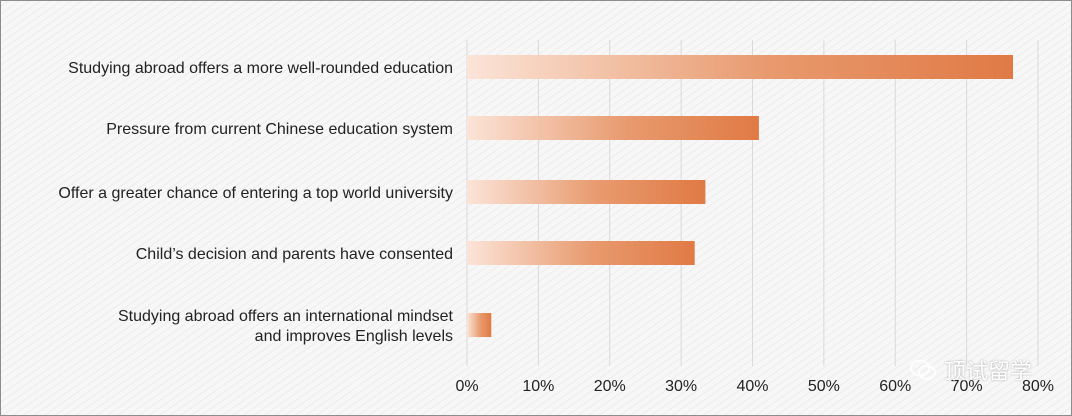  I want to click on wechat-icon, so click(923, 369).